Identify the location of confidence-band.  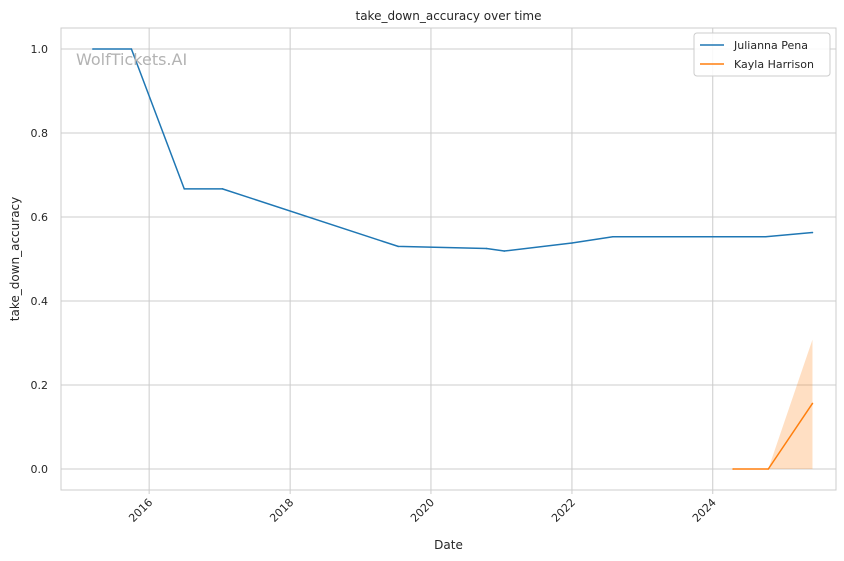
(790, 404).